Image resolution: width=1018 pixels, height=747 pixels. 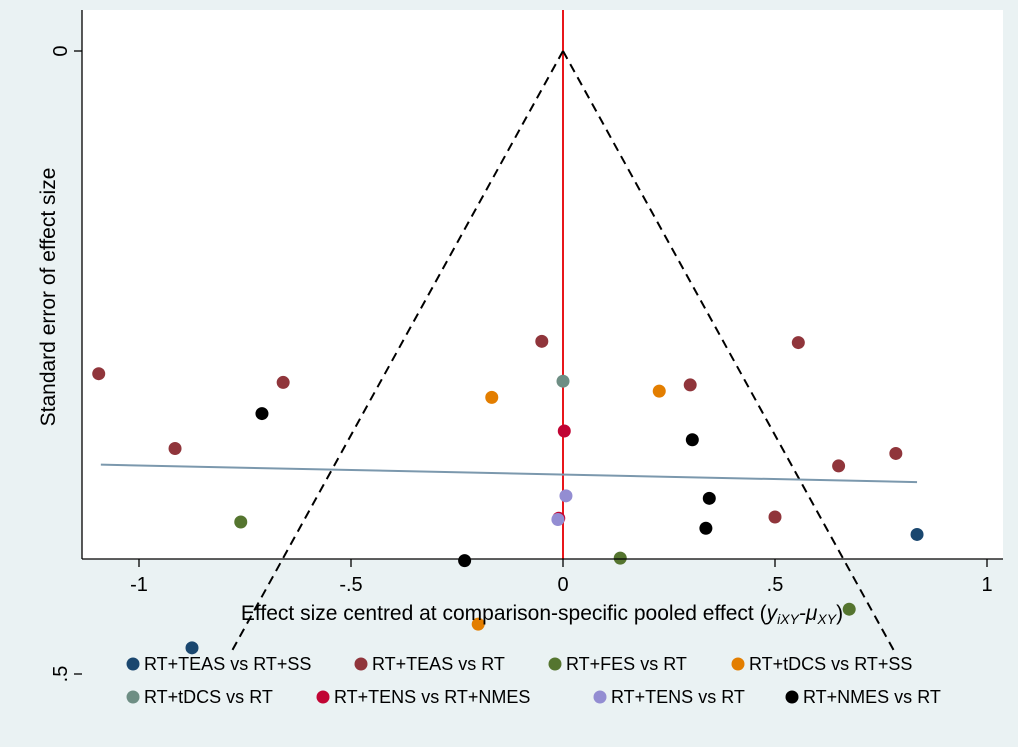 I want to click on y-tick-label: 0, so click(x=61, y=50).